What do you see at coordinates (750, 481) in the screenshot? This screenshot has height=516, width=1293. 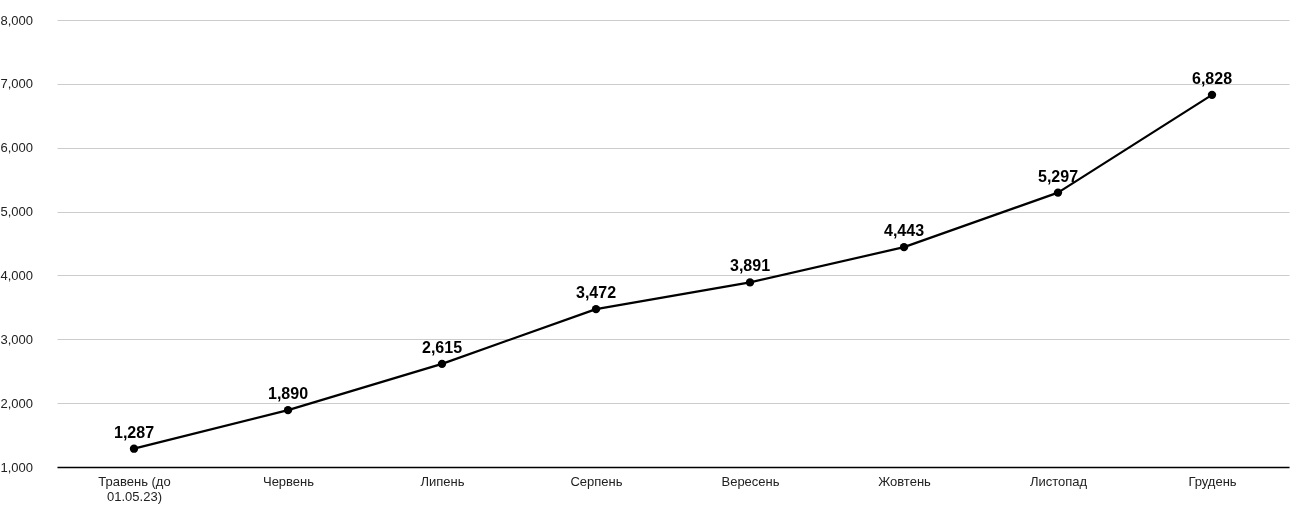 I see `x-tick-label: Вересень` at bounding box center [750, 481].